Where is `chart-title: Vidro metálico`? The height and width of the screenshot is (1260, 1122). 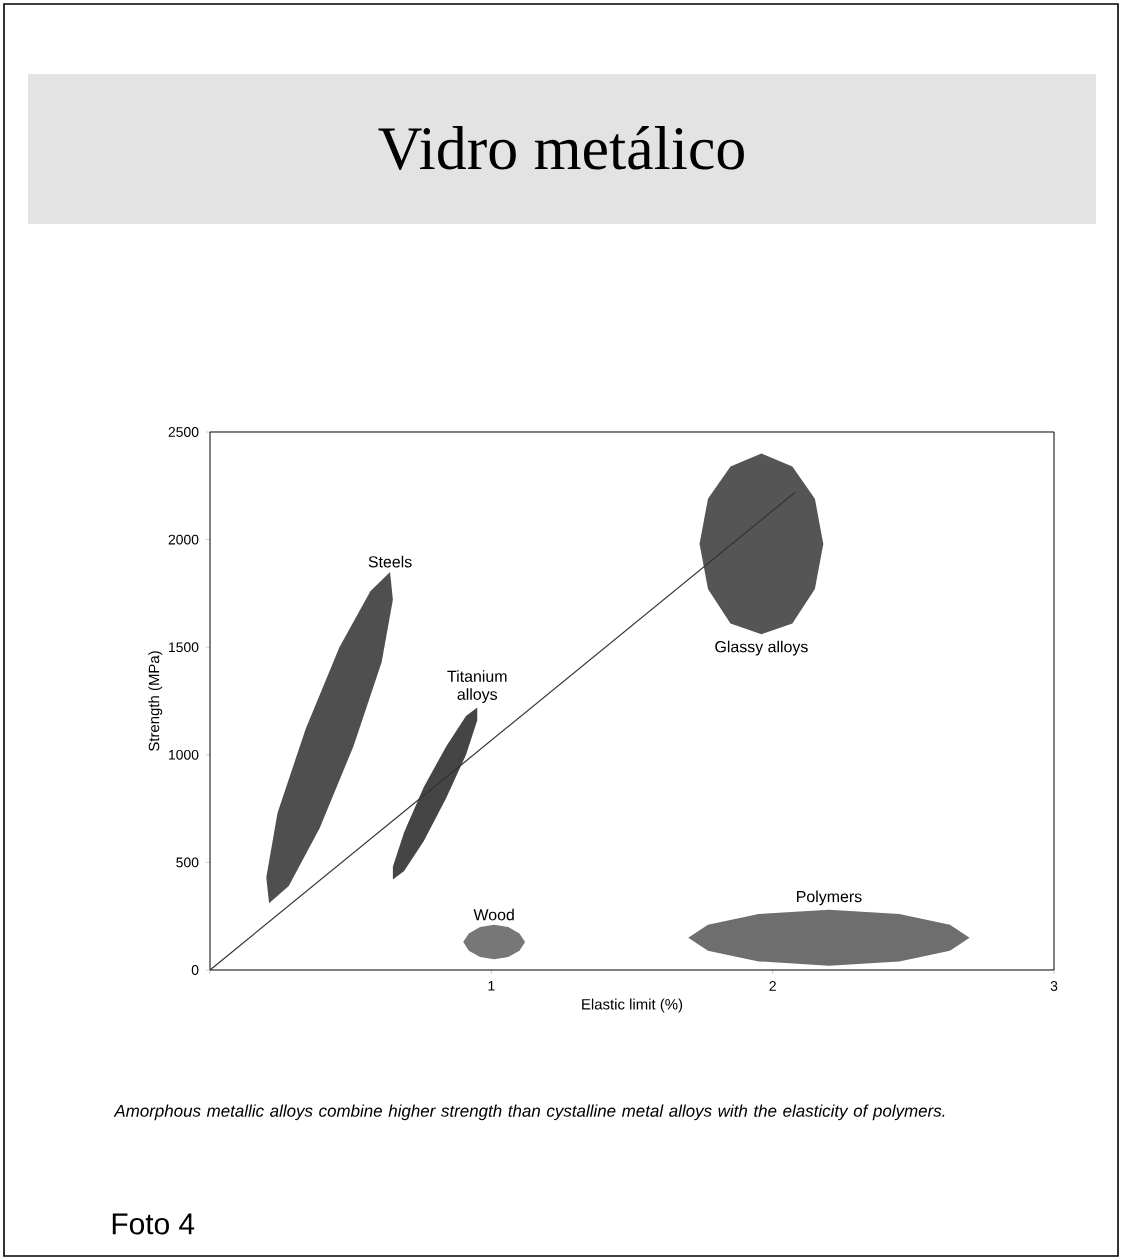 chart-title: Vidro metálico is located at coordinates (561, 148).